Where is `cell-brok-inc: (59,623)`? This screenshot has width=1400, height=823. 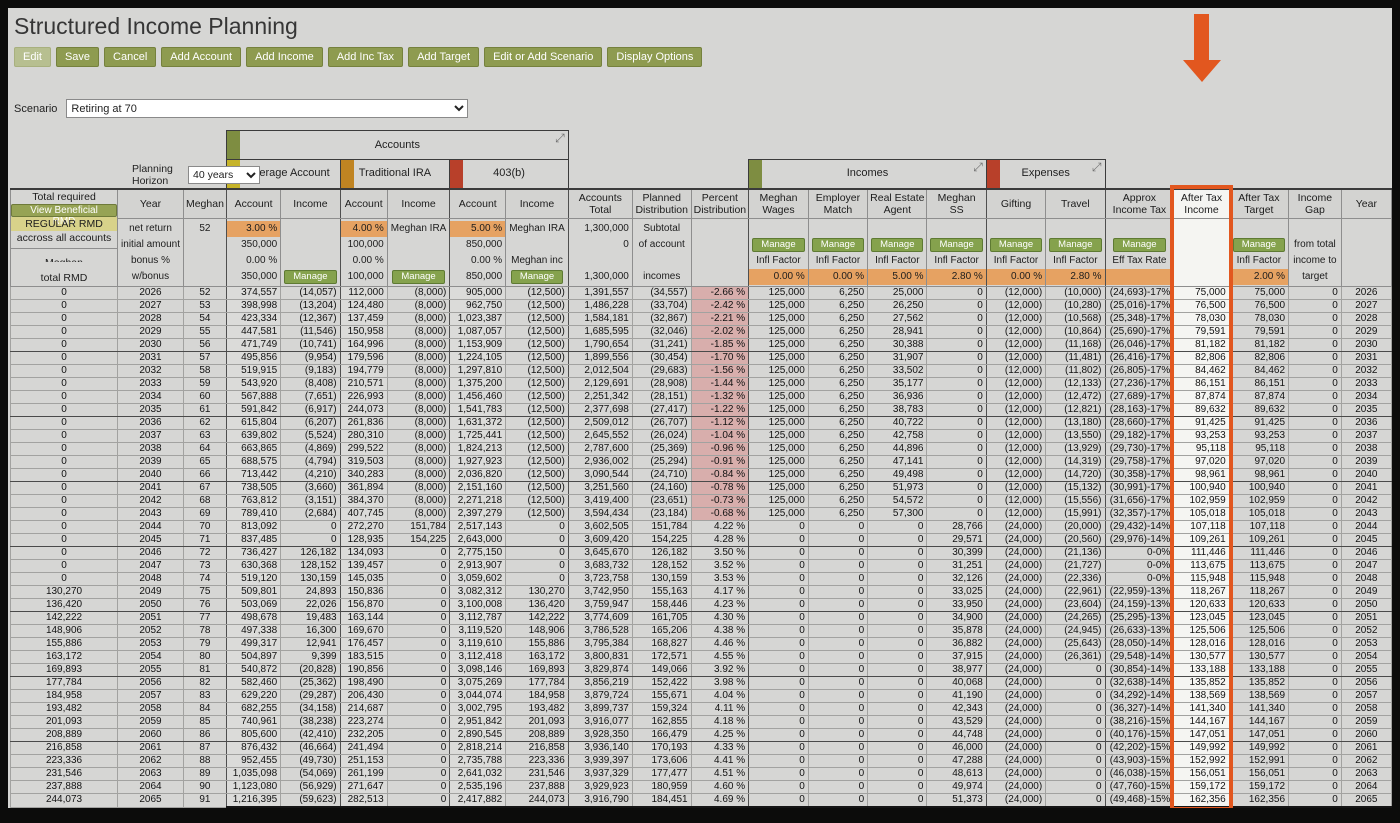
cell-brok-inc: (59,623) is located at coordinates (310, 800).